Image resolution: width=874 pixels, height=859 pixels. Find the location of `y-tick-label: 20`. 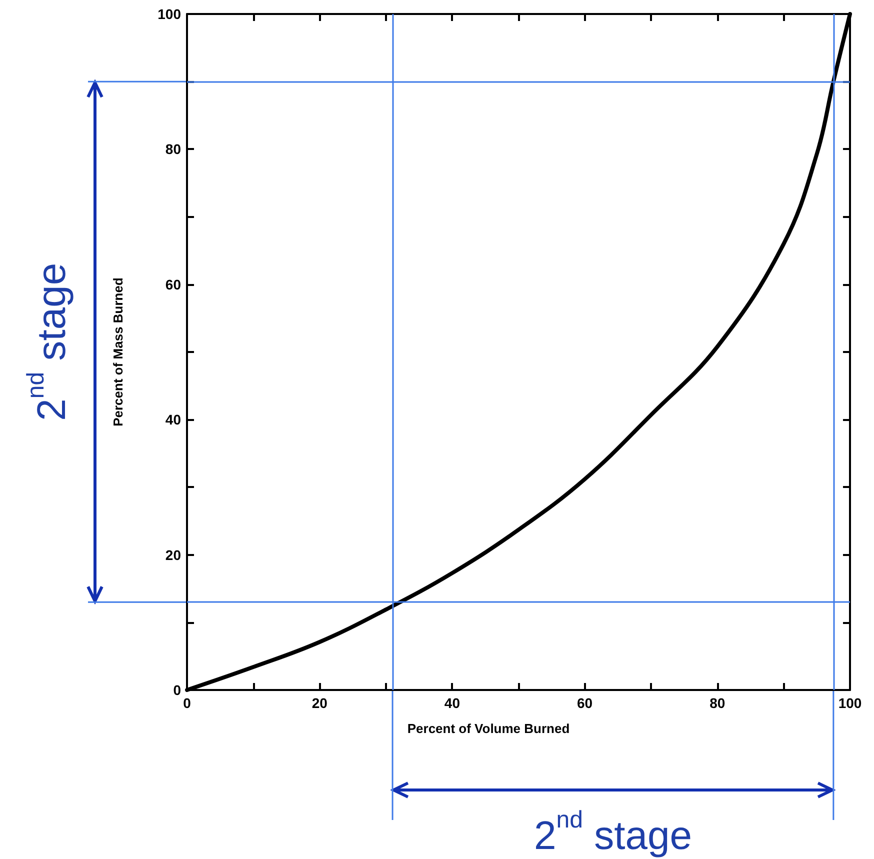

y-tick-label: 20 is located at coordinates (173, 554).